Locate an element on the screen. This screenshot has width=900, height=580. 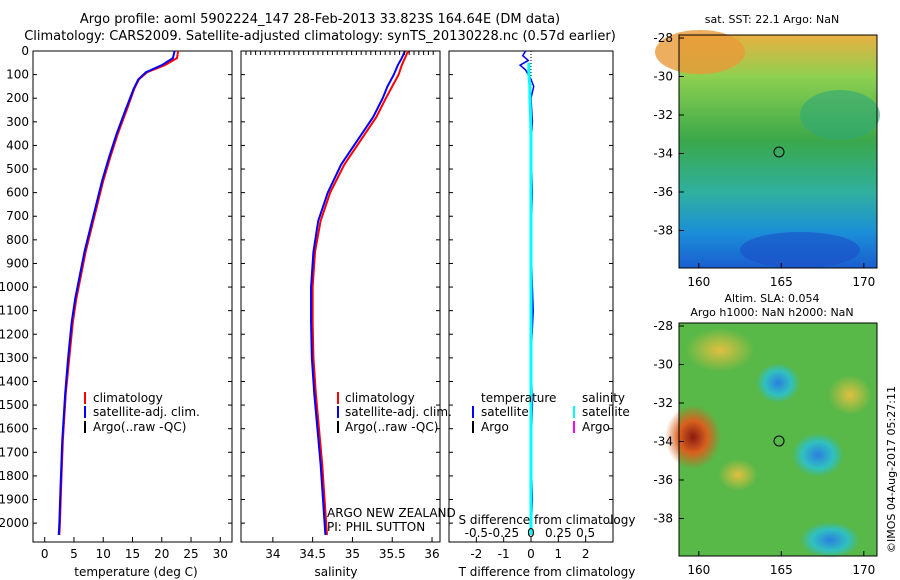
s-tick-label: 0.25 is located at coordinates (558, 533).